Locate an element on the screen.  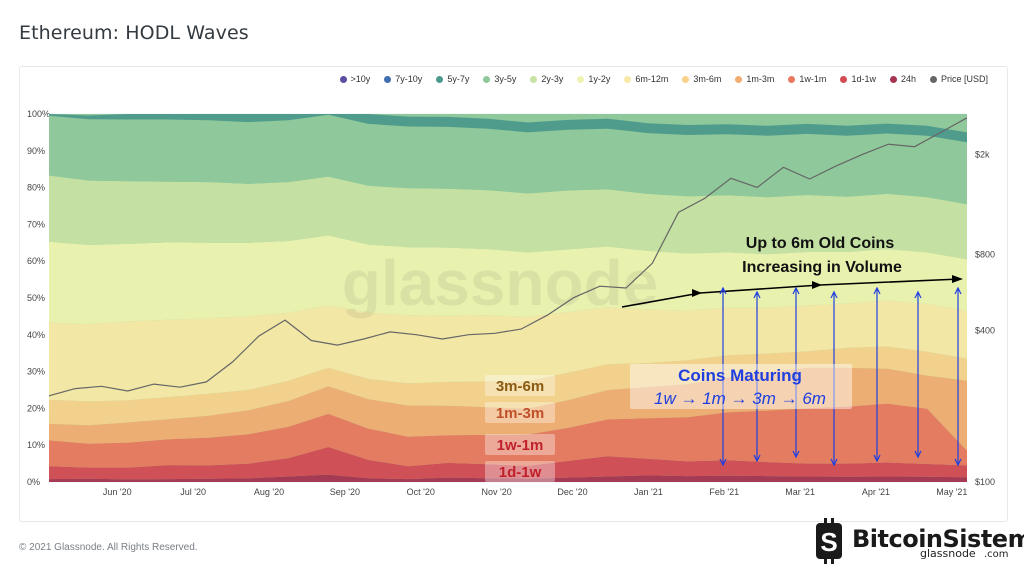
y-tick-label: 40% is located at coordinates (36, 335).